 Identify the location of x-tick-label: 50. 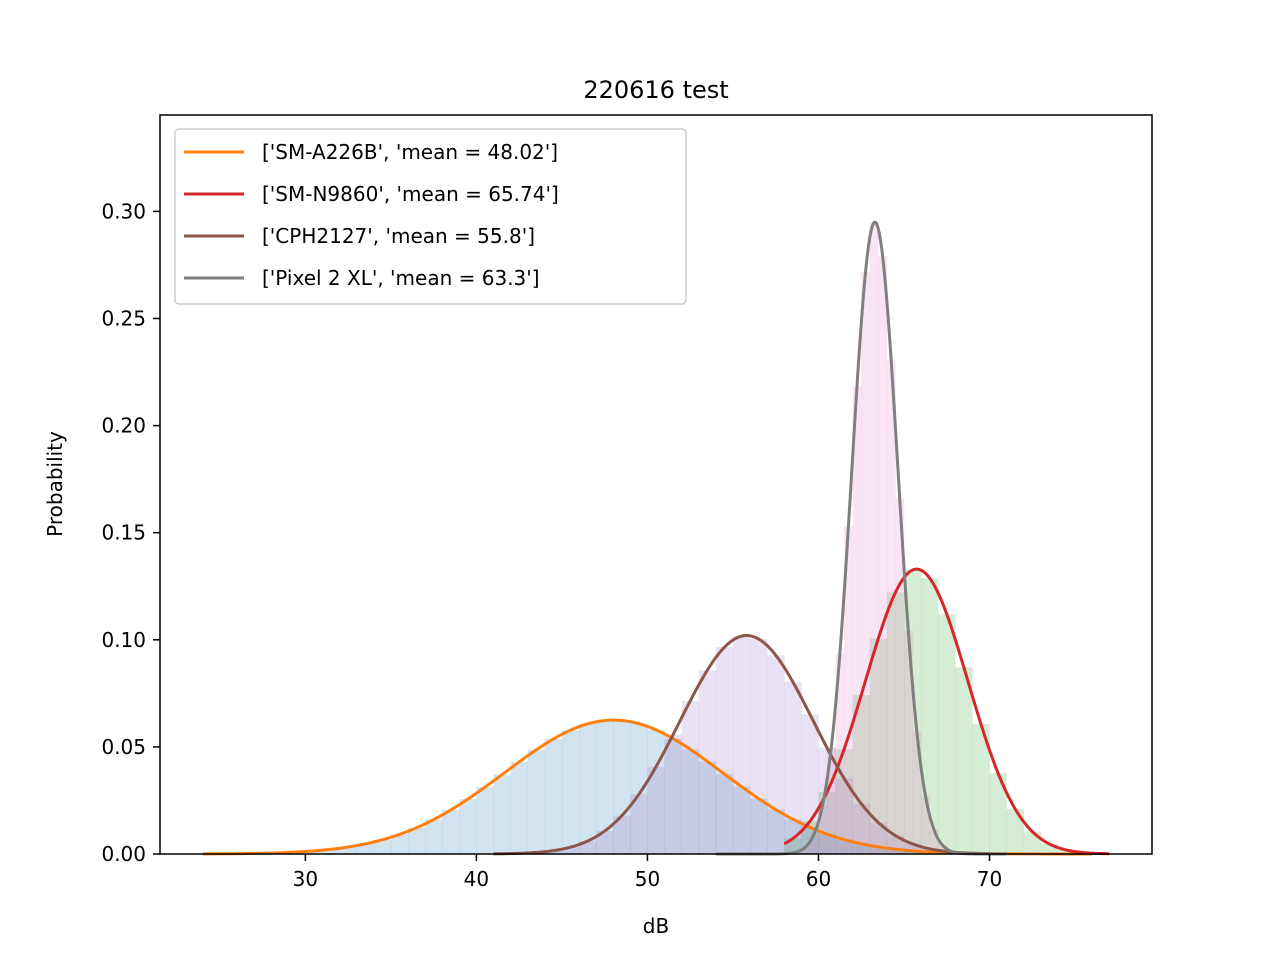
(647, 879).